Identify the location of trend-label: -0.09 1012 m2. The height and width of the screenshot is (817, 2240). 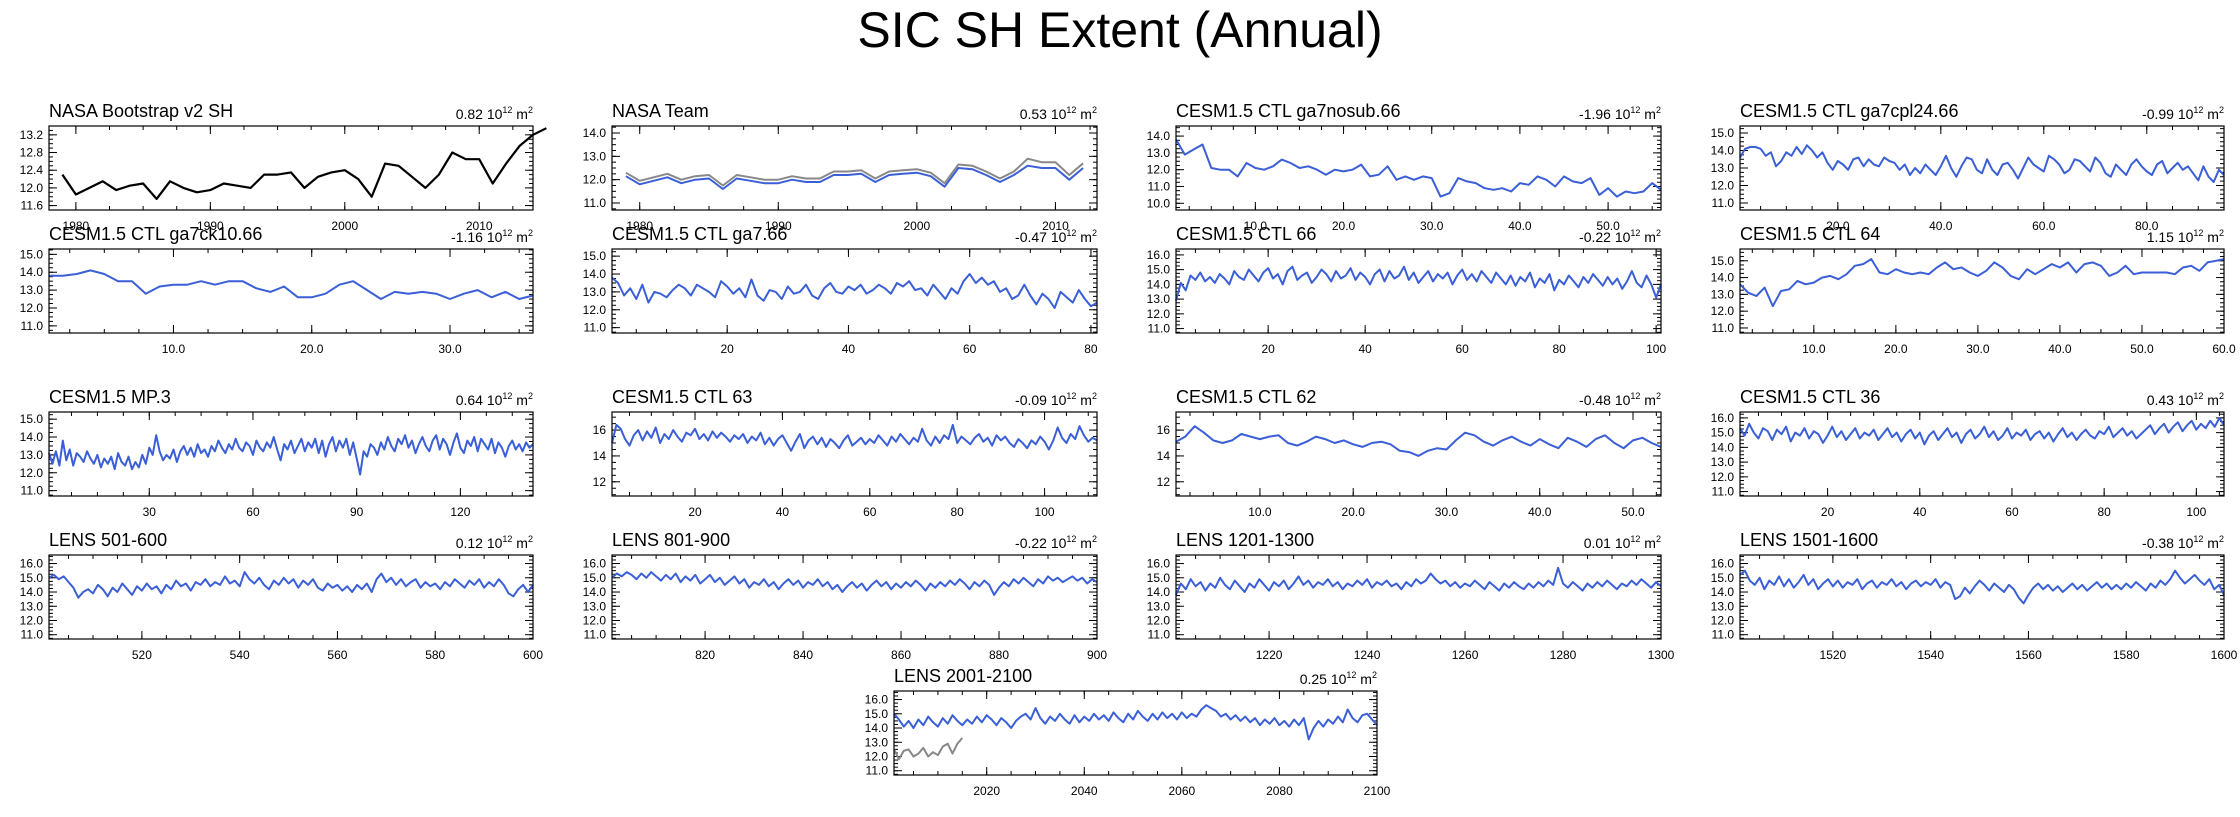
(1056, 399).